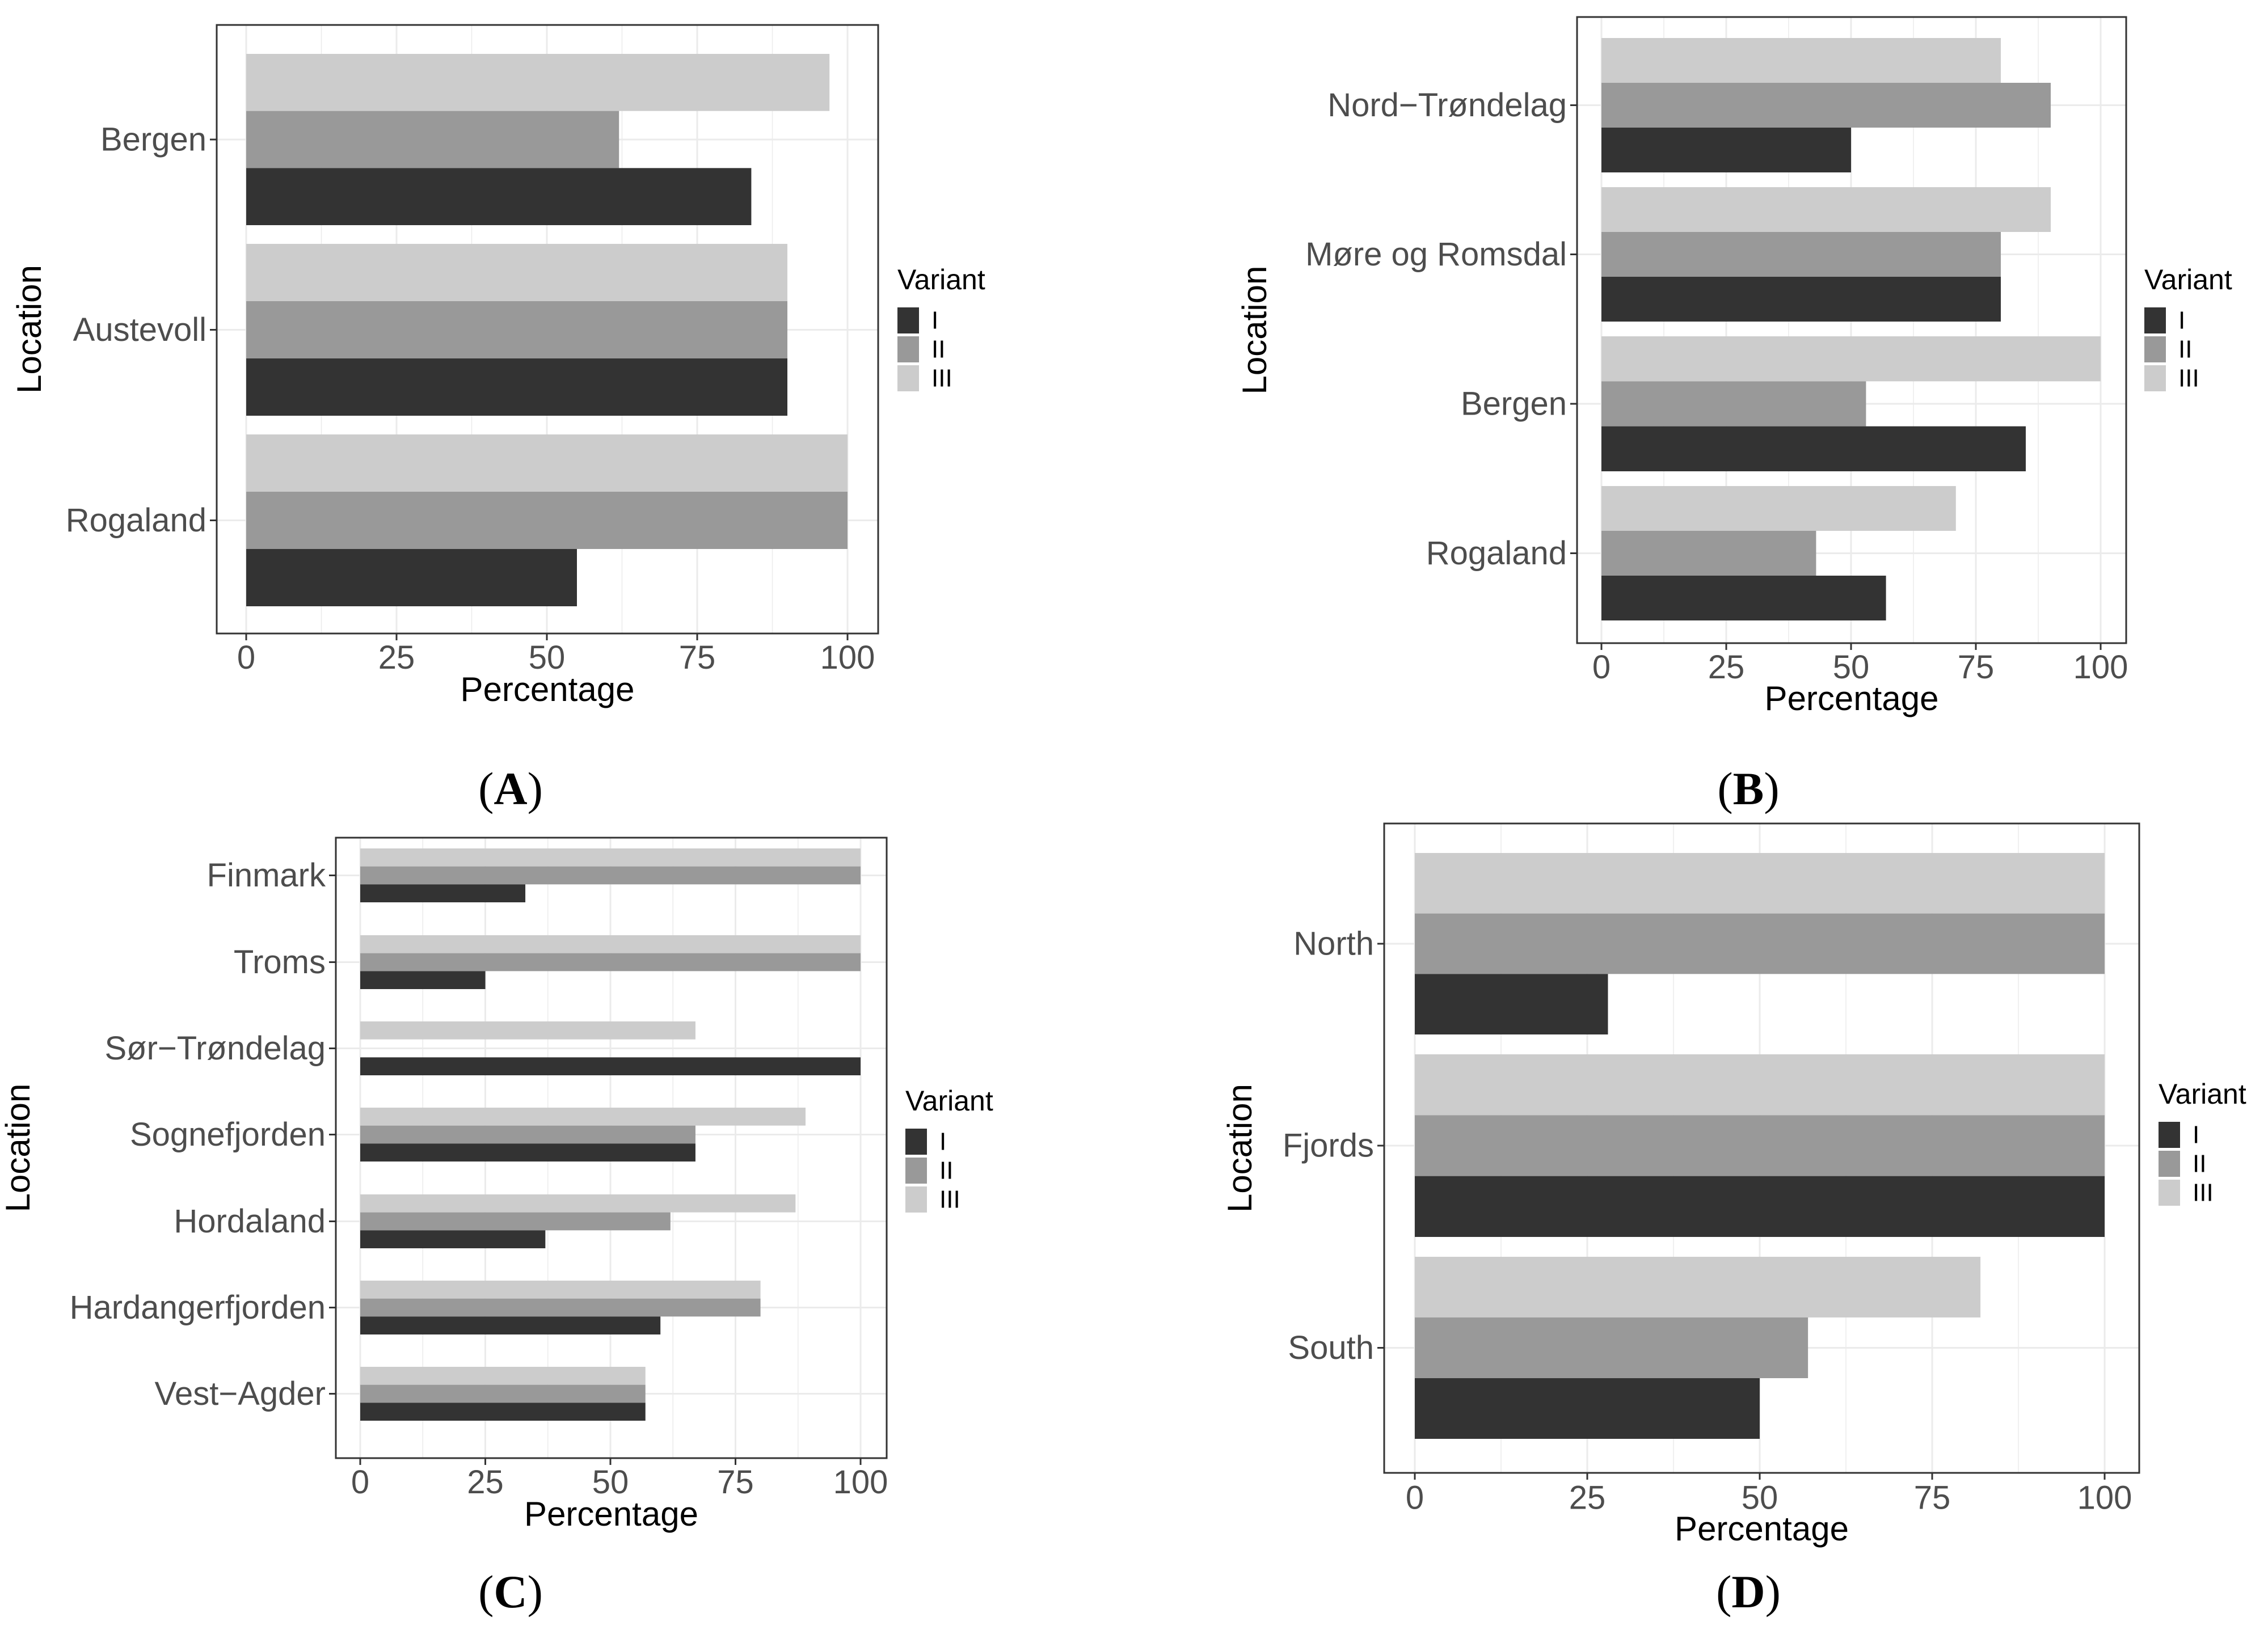 This screenshot has width=2268, height=1626. I want to click on bar-hordaland-variant-iii, so click(578, 1203).